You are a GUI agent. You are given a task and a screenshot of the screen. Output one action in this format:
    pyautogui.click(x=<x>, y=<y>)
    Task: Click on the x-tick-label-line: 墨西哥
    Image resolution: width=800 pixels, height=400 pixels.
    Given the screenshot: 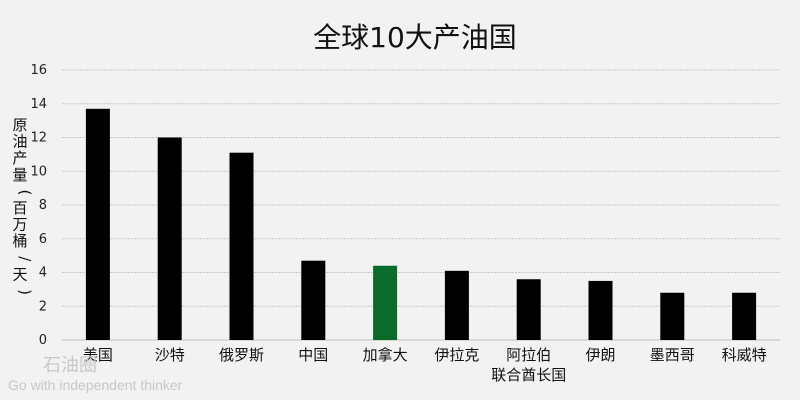 What is the action you would take?
    pyautogui.click(x=672, y=355)
    